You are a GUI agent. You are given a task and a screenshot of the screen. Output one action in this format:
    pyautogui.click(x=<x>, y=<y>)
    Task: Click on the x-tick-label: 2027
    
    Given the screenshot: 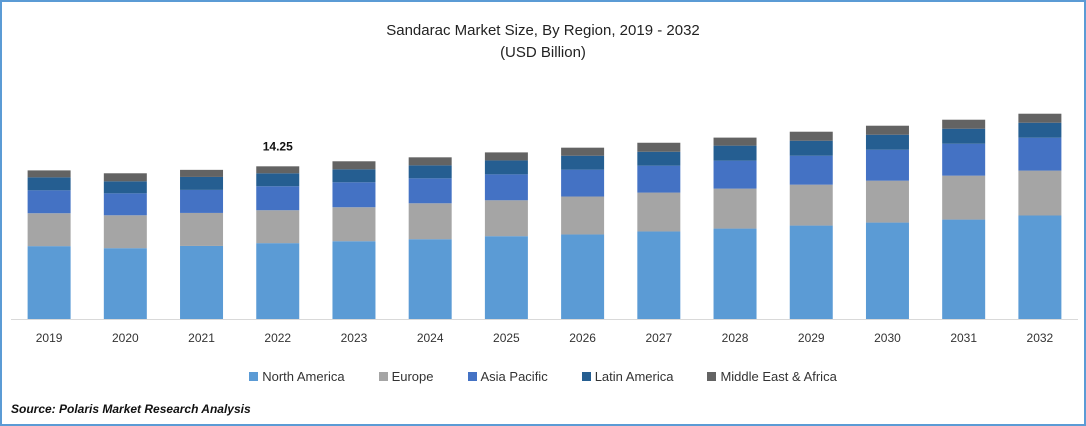 What is the action you would take?
    pyautogui.click(x=658, y=338)
    